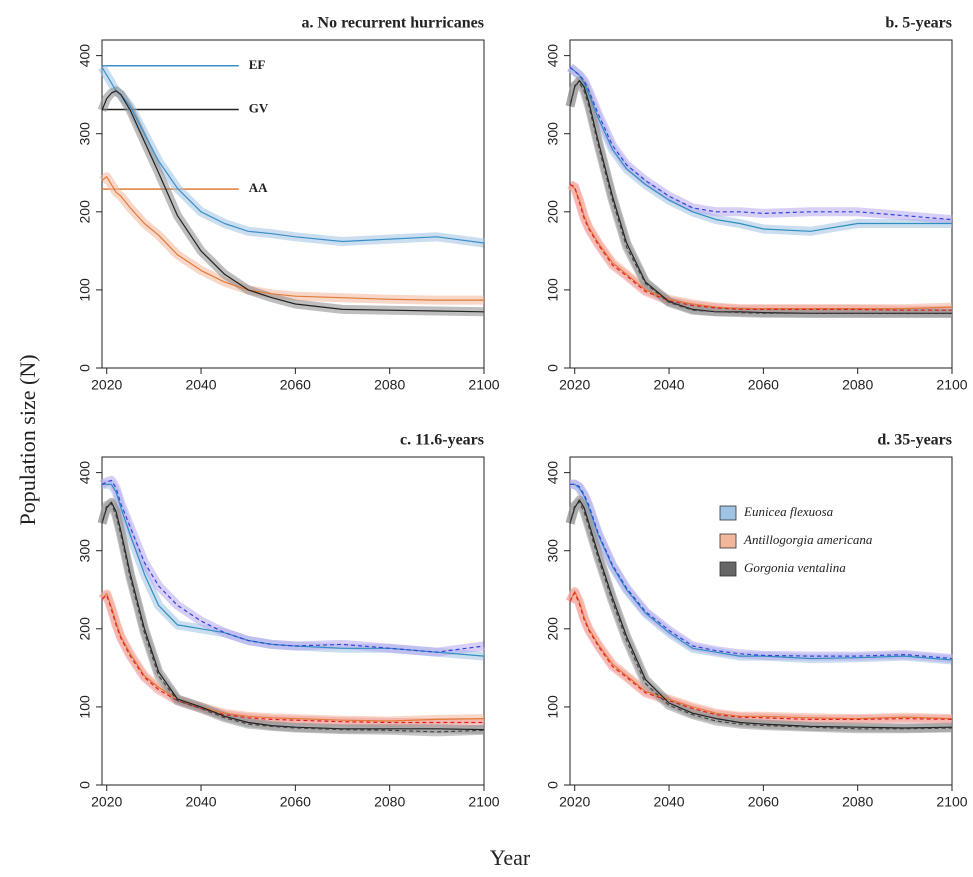 Image resolution: width=973 pixels, height=877 pixels. I want to click on legend-label: Eunicea flexuosa, so click(788, 511).